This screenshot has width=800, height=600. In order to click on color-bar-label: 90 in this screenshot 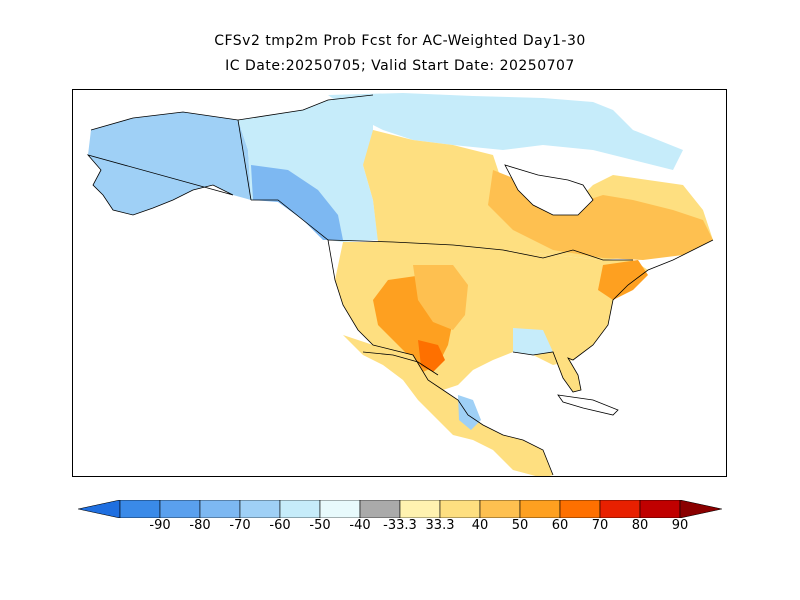, I will do `click(680, 525)`.